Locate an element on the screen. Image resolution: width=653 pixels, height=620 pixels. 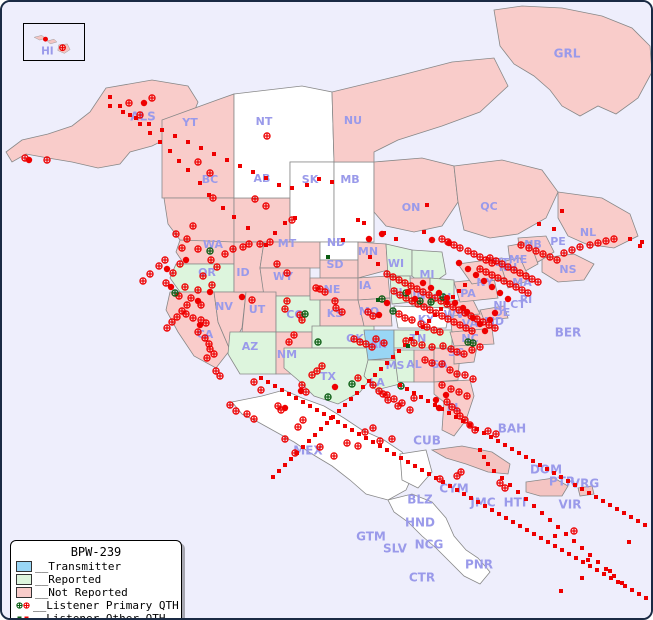
region-label-AB: AB is located at coordinates (262, 178).